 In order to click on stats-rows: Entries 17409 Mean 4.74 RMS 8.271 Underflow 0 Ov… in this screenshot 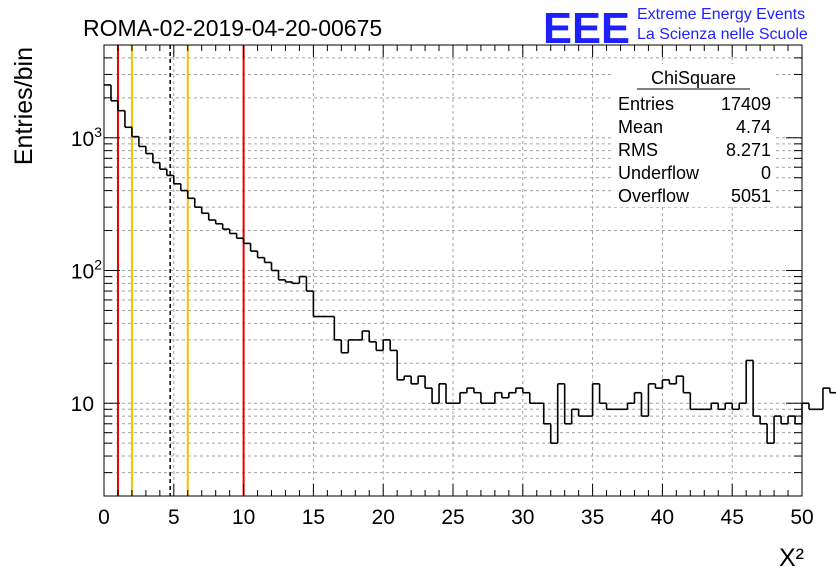, I will do `click(694, 150)`.